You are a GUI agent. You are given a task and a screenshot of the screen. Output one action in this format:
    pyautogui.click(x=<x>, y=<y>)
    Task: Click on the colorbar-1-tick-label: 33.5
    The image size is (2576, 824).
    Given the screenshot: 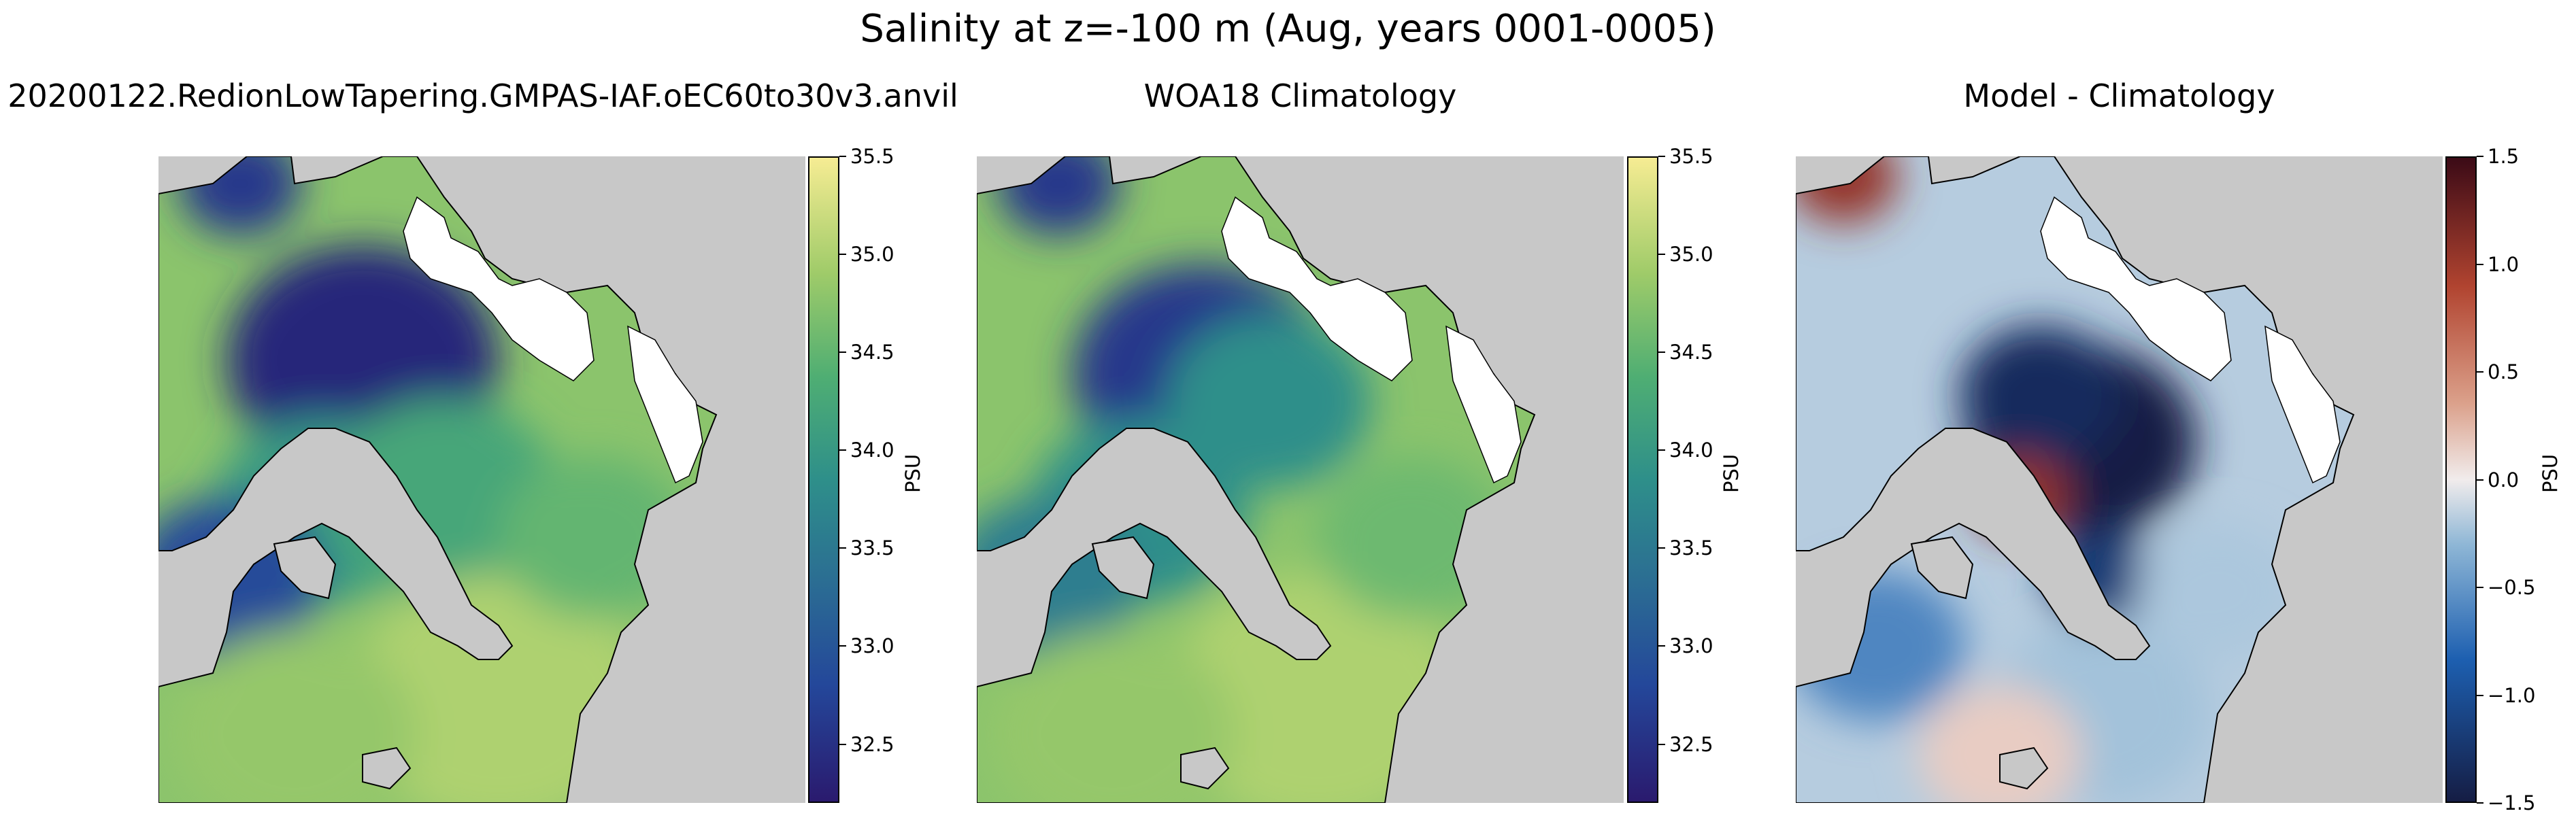 What is the action you would take?
    pyautogui.click(x=872, y=548)
    